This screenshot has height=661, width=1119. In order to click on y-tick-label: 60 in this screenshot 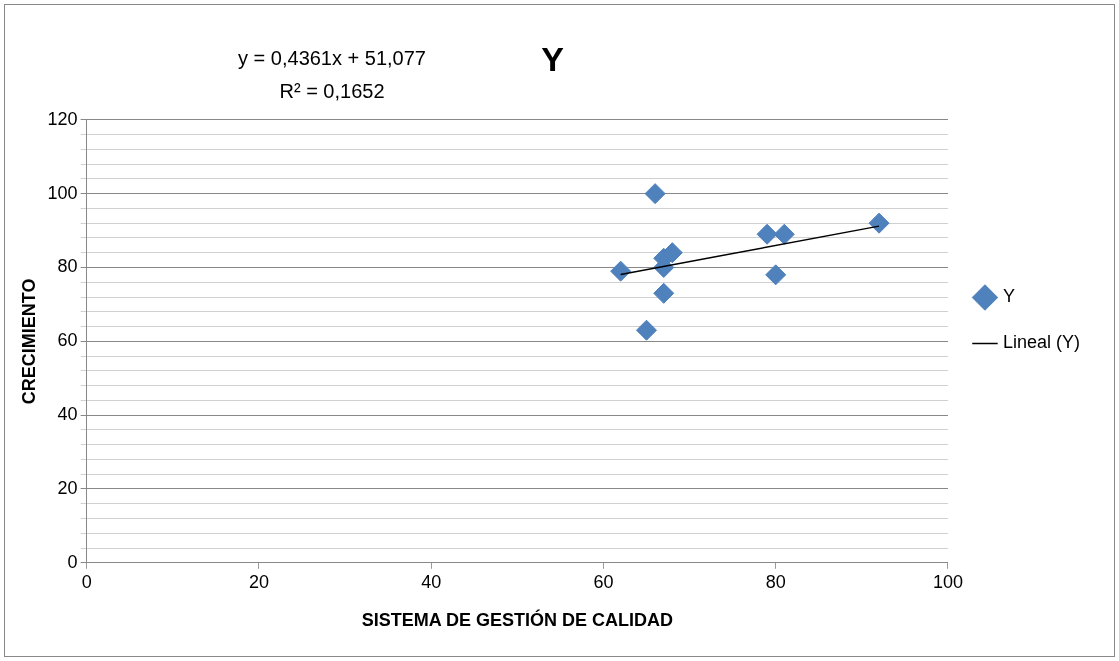, I will do `click(67, 340)`.